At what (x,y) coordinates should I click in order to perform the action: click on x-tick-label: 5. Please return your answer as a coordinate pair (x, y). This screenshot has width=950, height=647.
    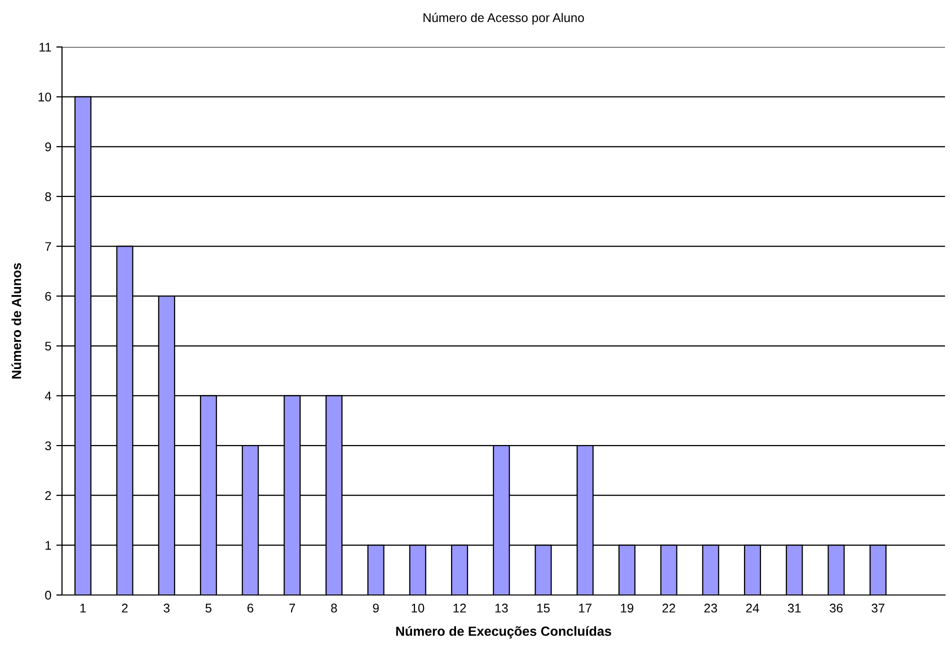
    Looking at the image, I should click on (208, 608).